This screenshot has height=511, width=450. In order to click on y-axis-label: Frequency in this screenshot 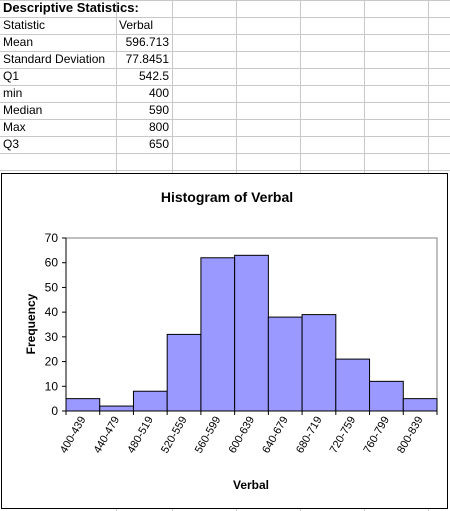, I will do `click(31, 323)`.